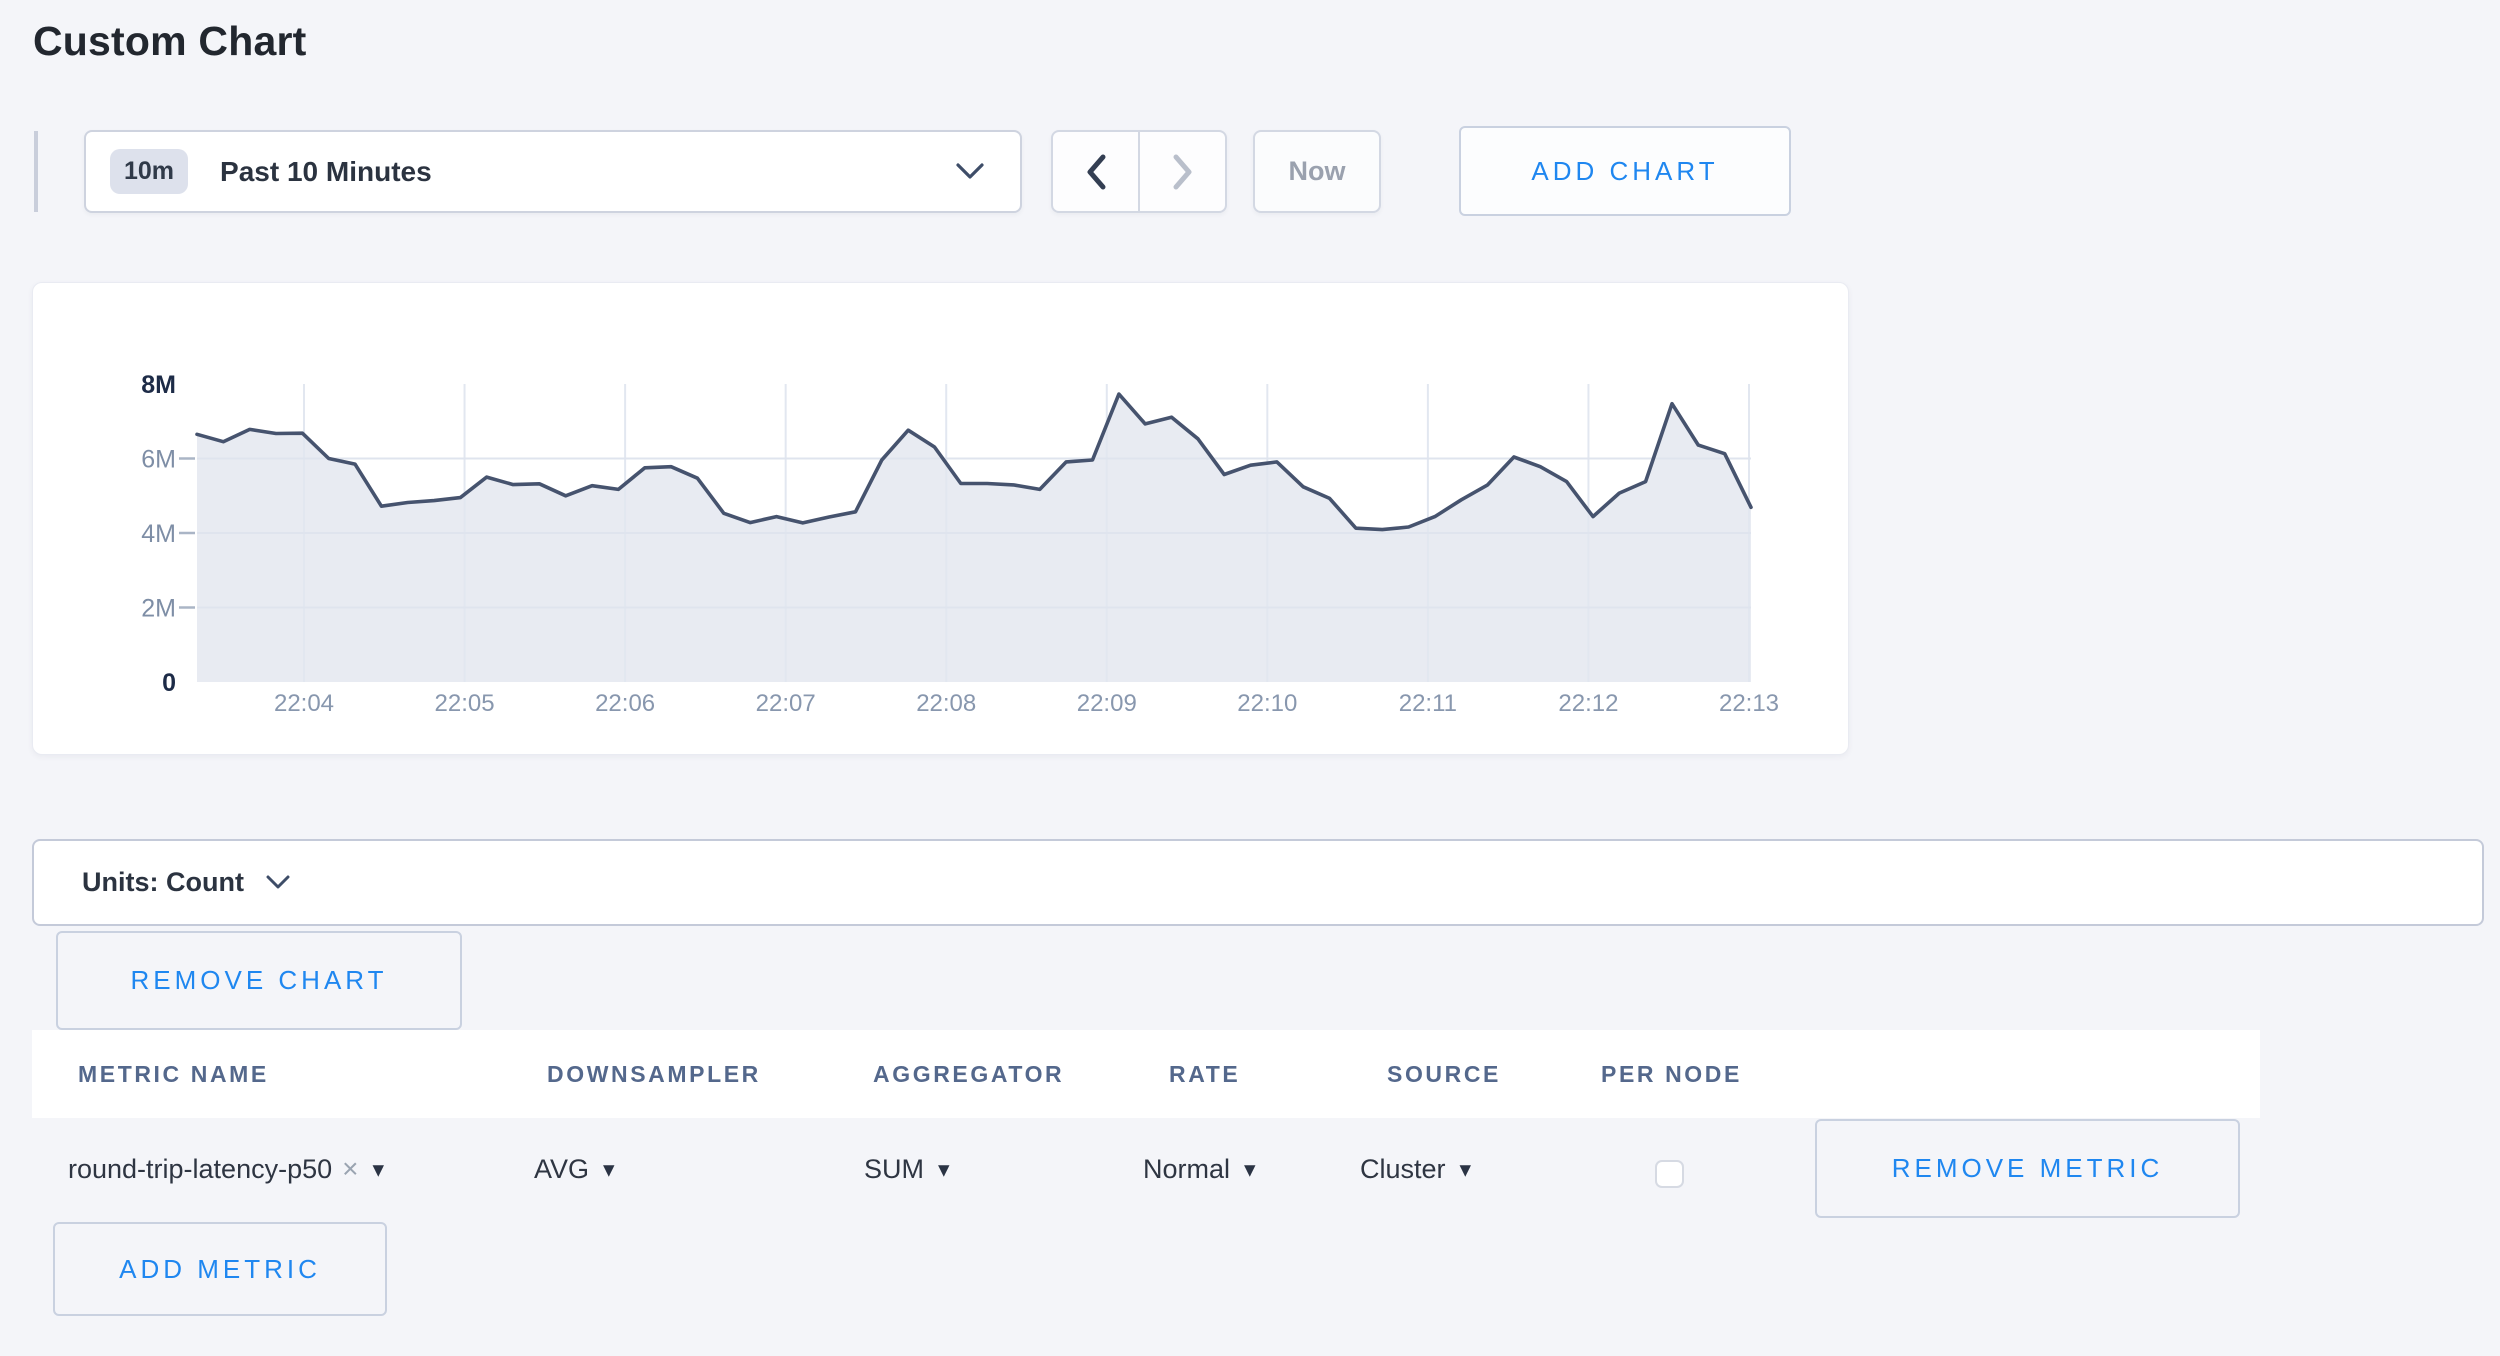 The image size is (2500, 1356). I want to click on source-select: Cluster ▾, so click(1415, 1169).